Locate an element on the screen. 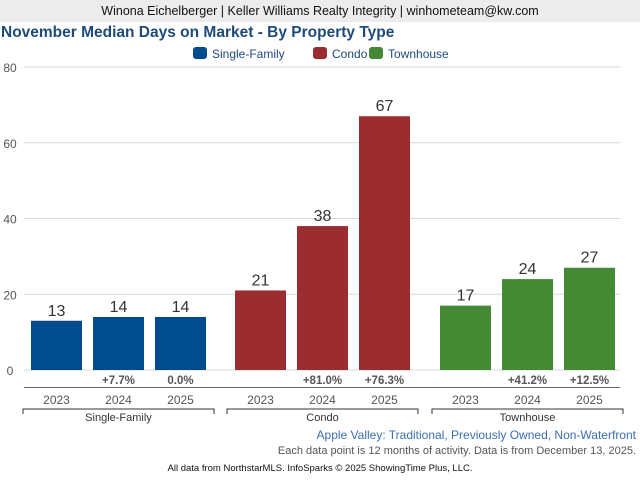 The height and width of the screenshot is (480, 640). change-label: +7.7% is located at coordinates (118, 381).